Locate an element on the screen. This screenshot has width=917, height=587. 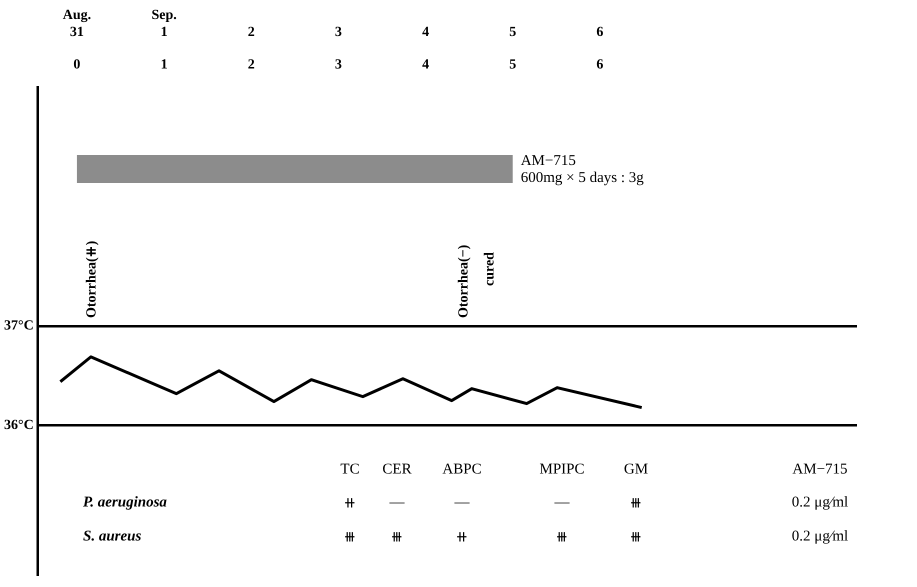
x2-tick-label: 4 is located at coordinates (426, 32).